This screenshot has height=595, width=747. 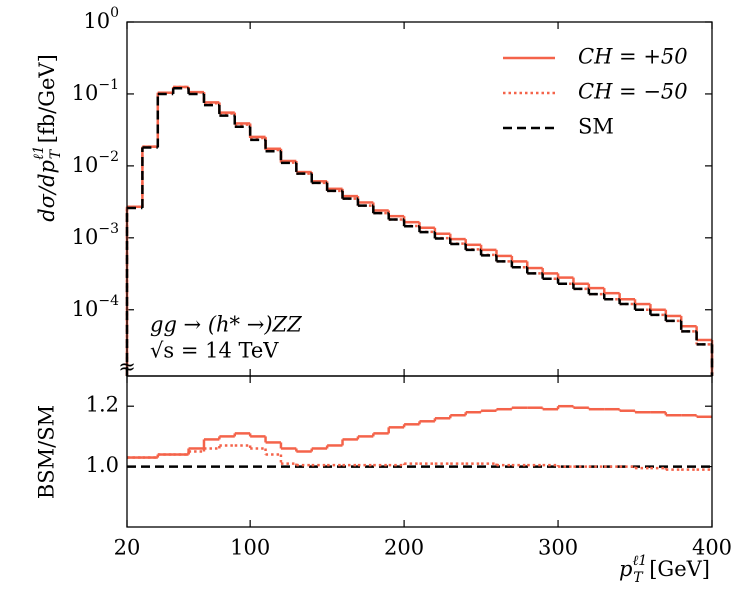 I want to click on x-axis-label: pℓ1 T [GeV], so click(x=664, y=569).